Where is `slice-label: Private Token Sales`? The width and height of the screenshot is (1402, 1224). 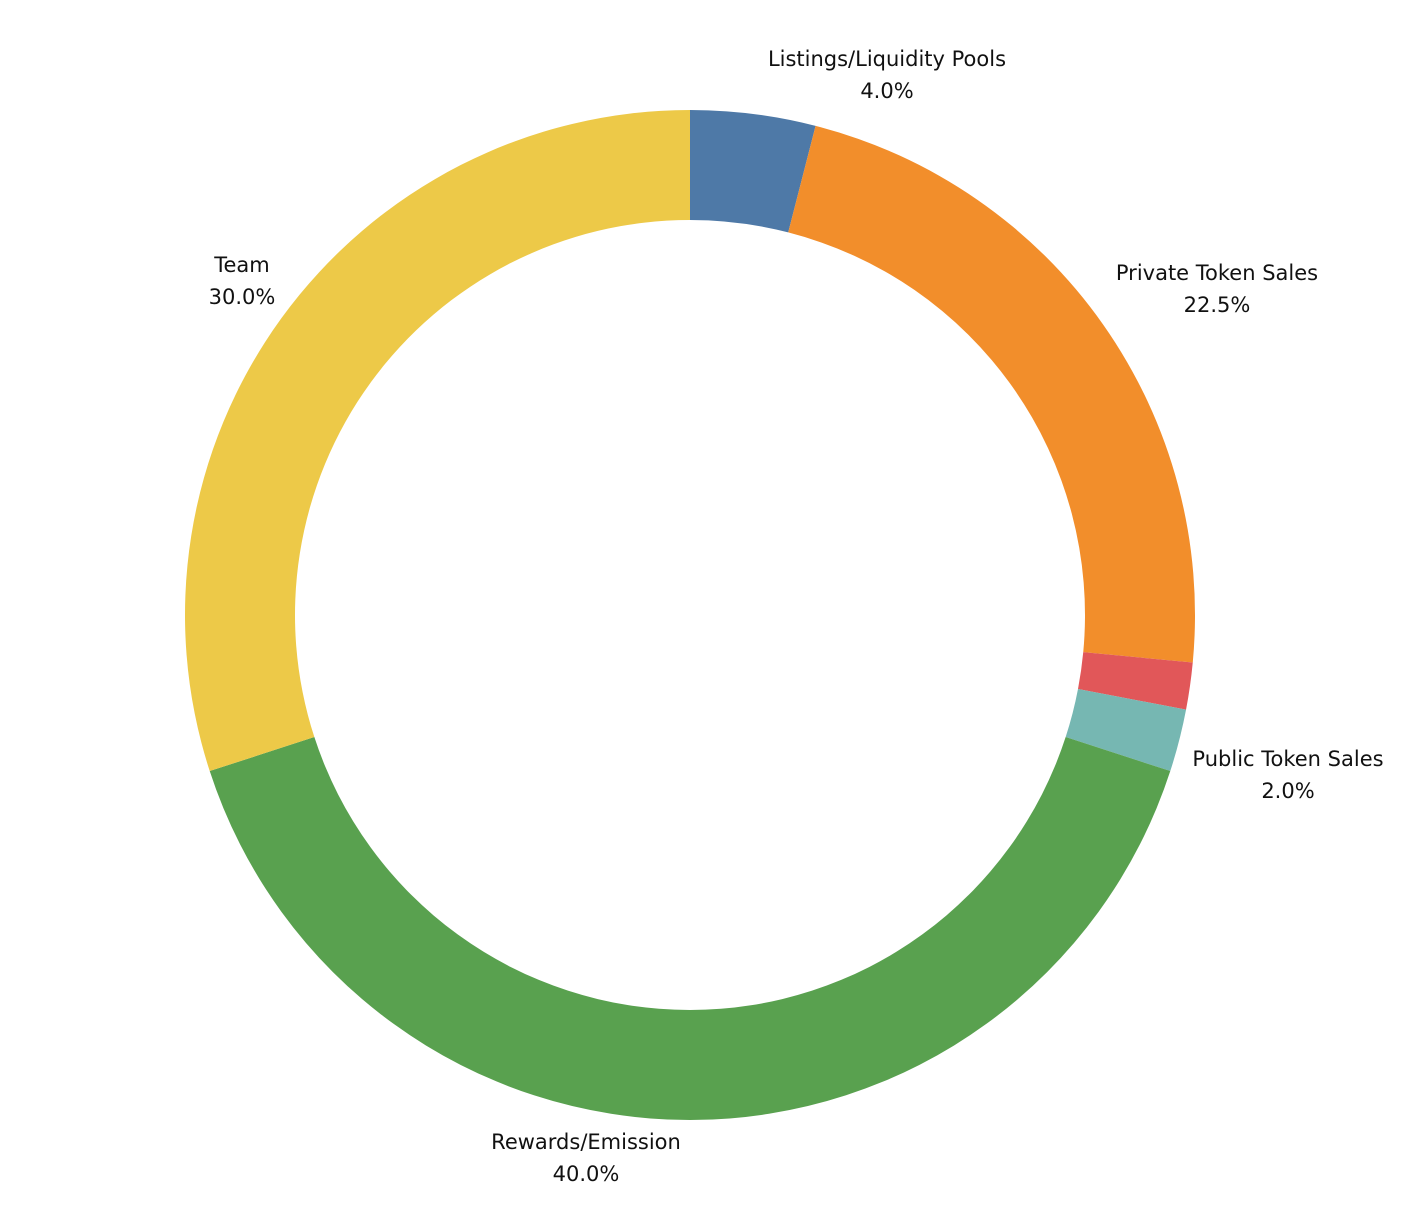 slice-label: Private Token Sales is located at coordinates (1217, 273).